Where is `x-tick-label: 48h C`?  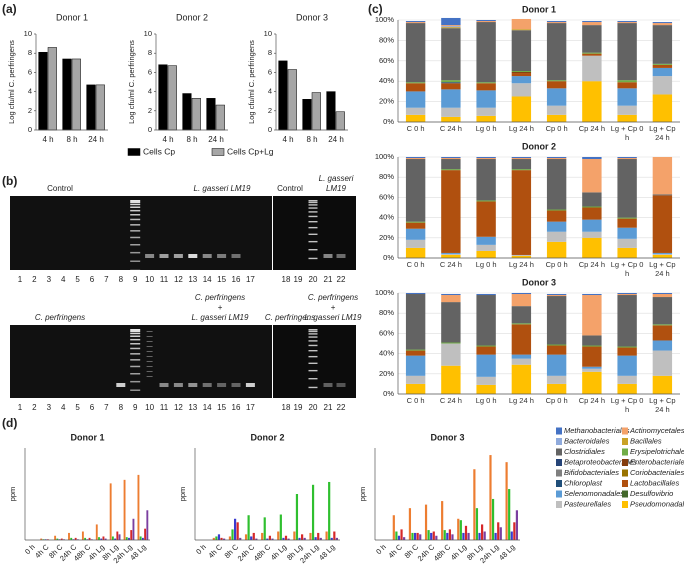
x-tick-label: 48h C is located at coordinates (442, 552).